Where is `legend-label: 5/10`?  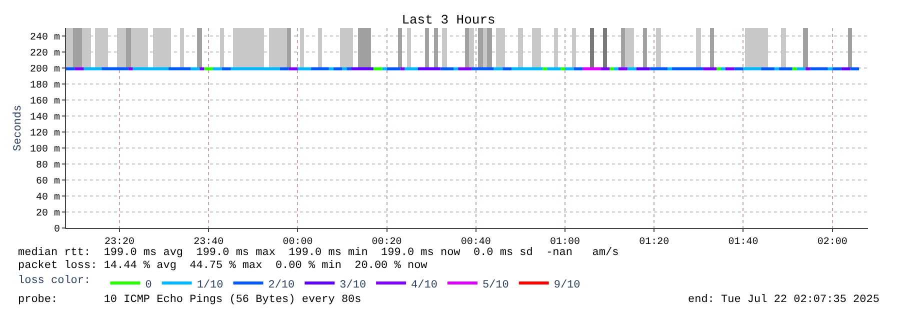 legend-label: 5/10 is located at coordinates (495, 285).